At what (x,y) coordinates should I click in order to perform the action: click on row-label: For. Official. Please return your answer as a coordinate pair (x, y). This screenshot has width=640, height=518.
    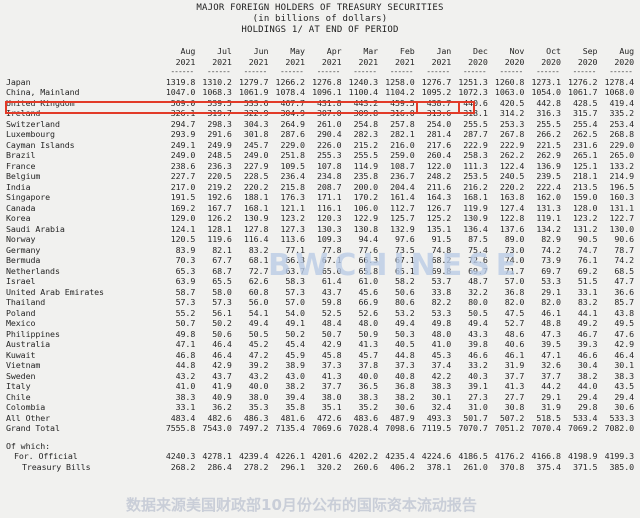
    Looking at the image, I should click on (46, 456).